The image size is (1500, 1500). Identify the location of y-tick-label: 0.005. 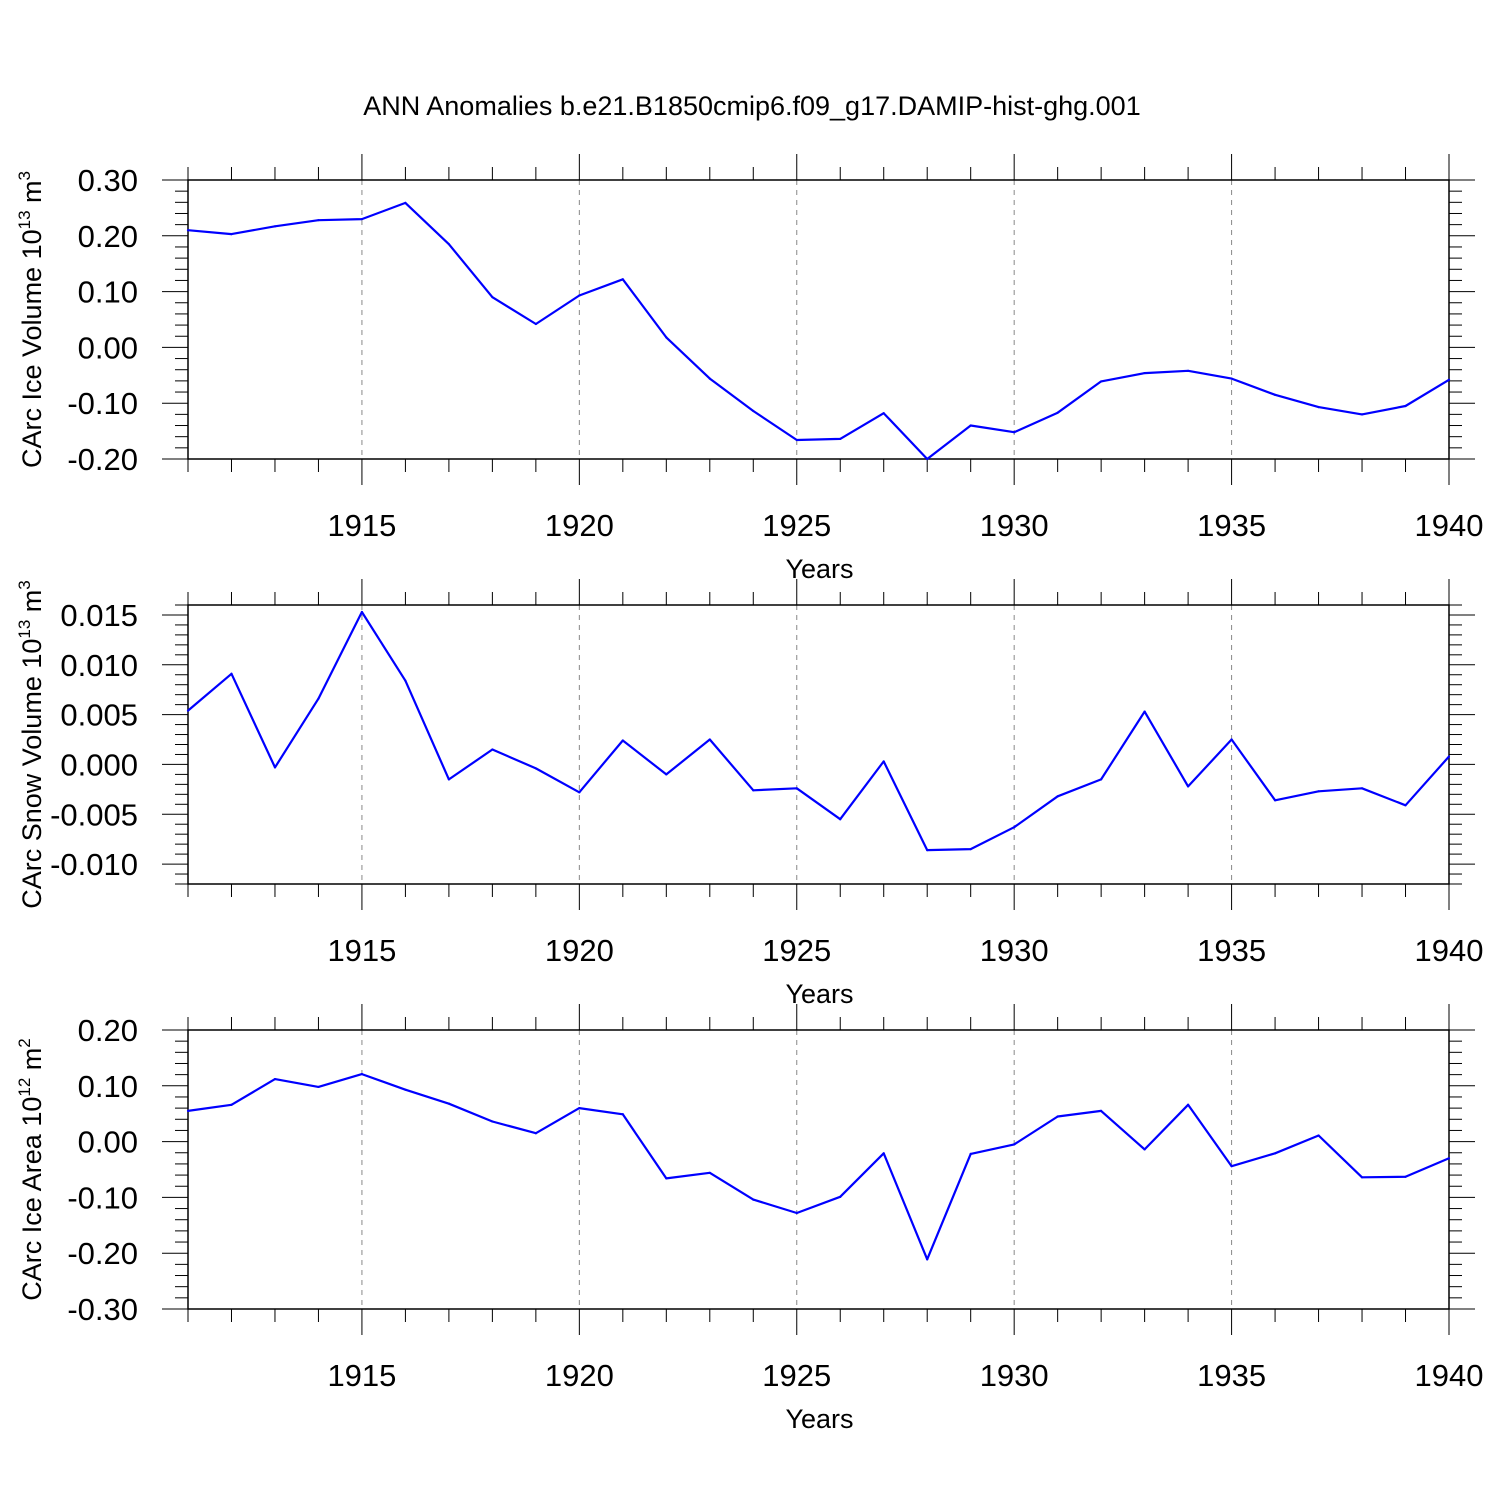
(99, 715).